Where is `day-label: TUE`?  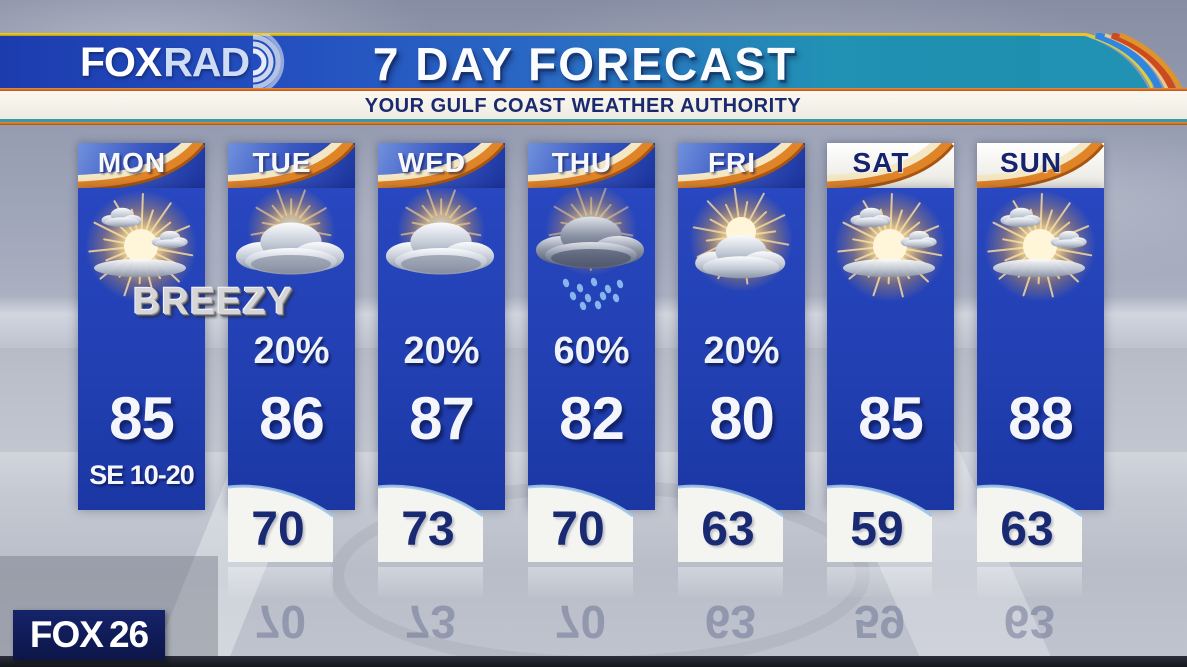 day-label: TUE is located at coordinates (282, 162).